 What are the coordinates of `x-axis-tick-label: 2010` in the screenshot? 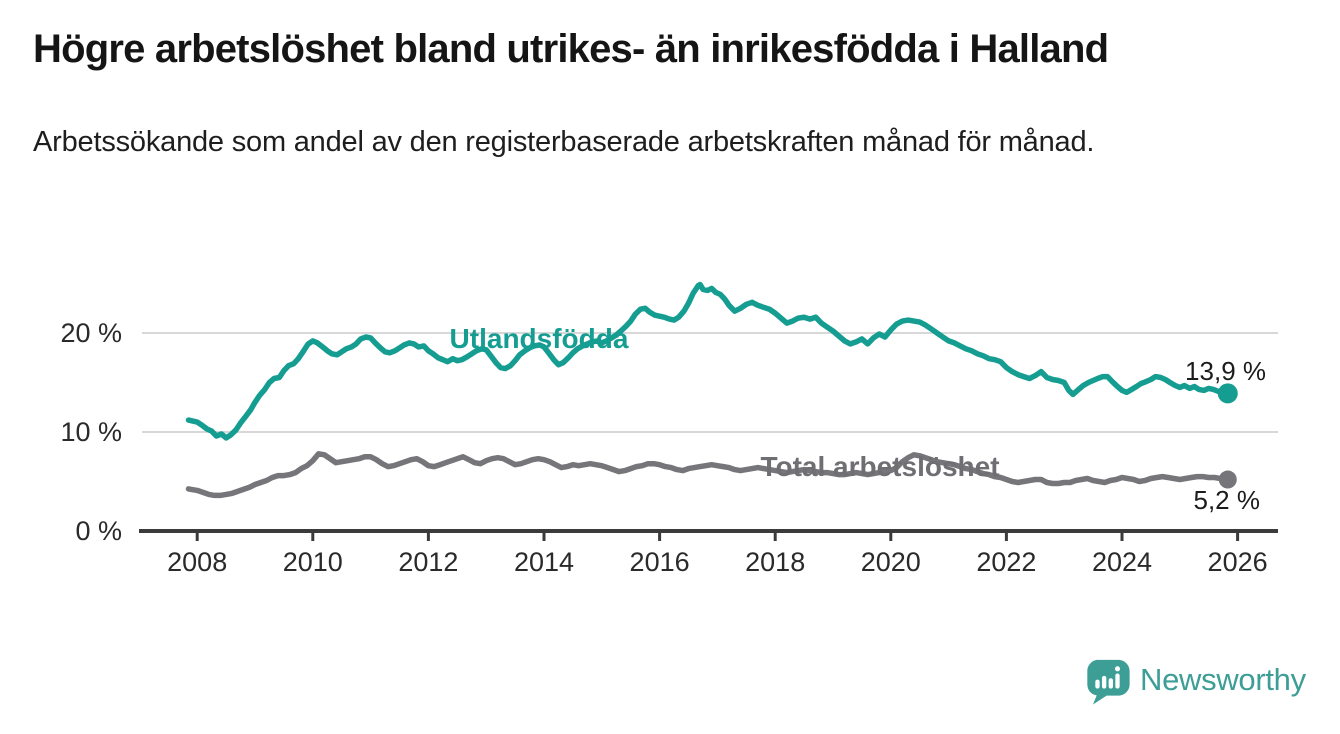 It's located at (312, 562).